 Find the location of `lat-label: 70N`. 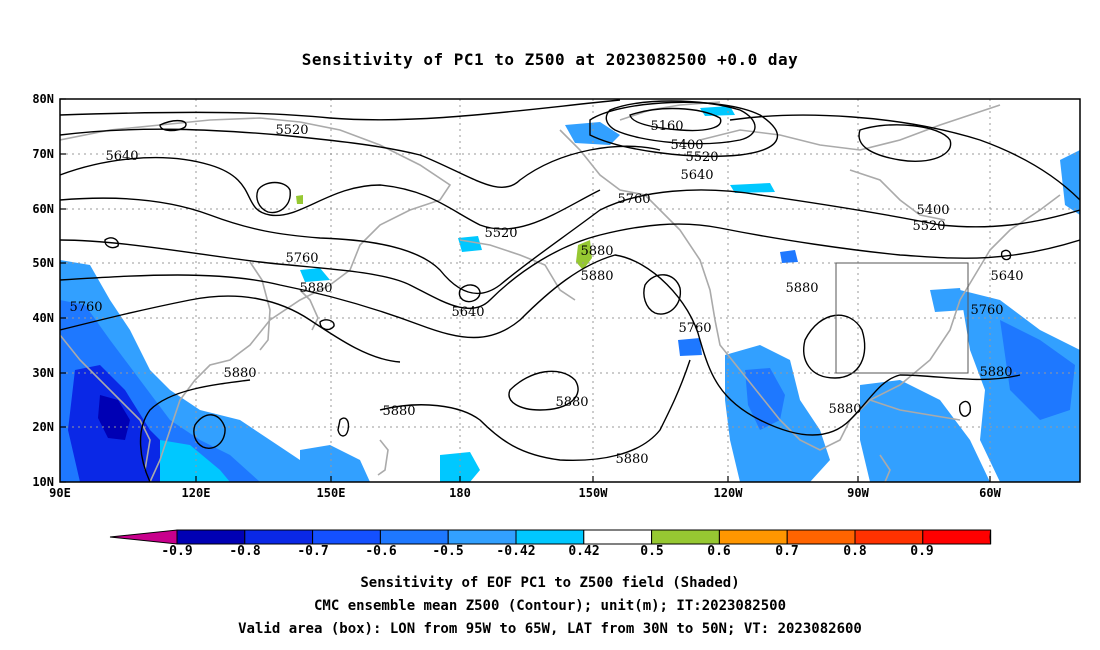

lat-label: 70N is located at coordinates (43, 154).